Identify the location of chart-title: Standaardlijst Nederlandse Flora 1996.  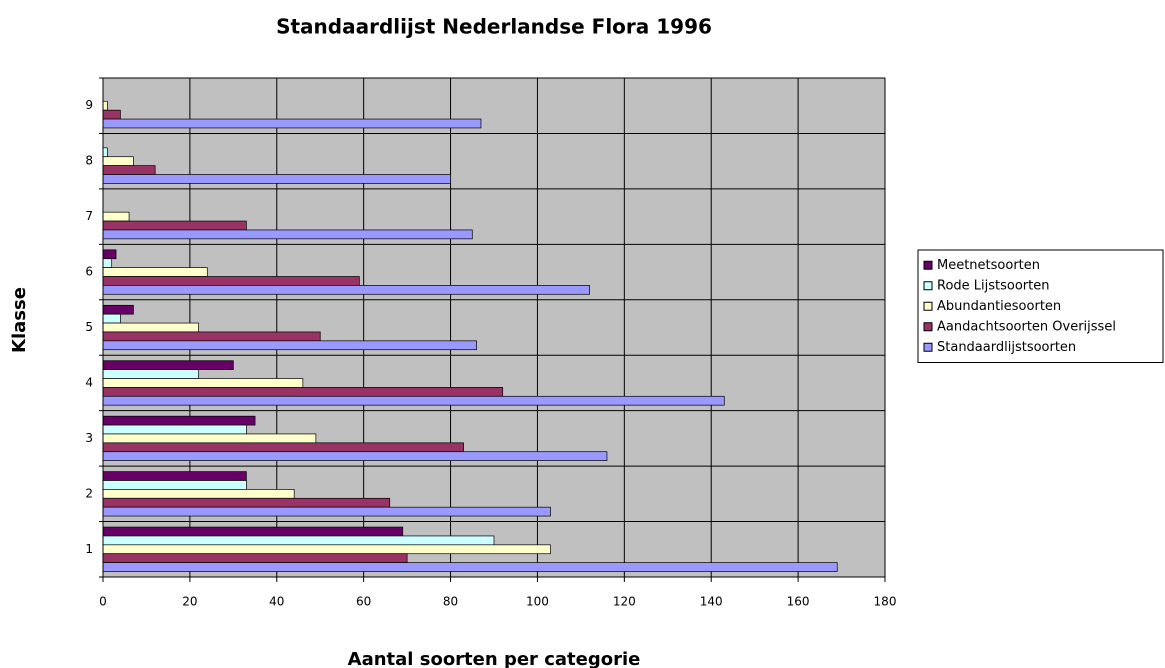
(494, 27).